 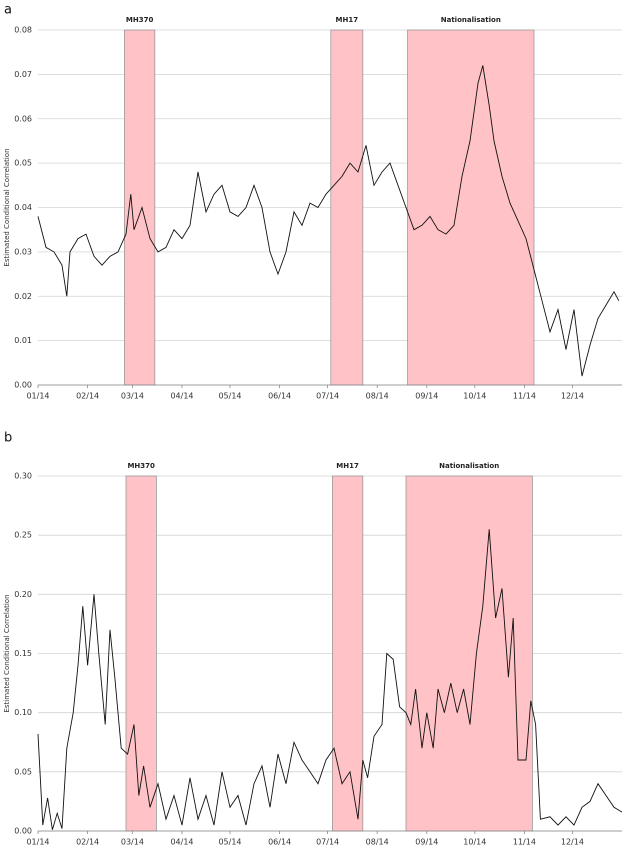 I want to click on y-tick-label: 0.04, so click(x=23, y=207).